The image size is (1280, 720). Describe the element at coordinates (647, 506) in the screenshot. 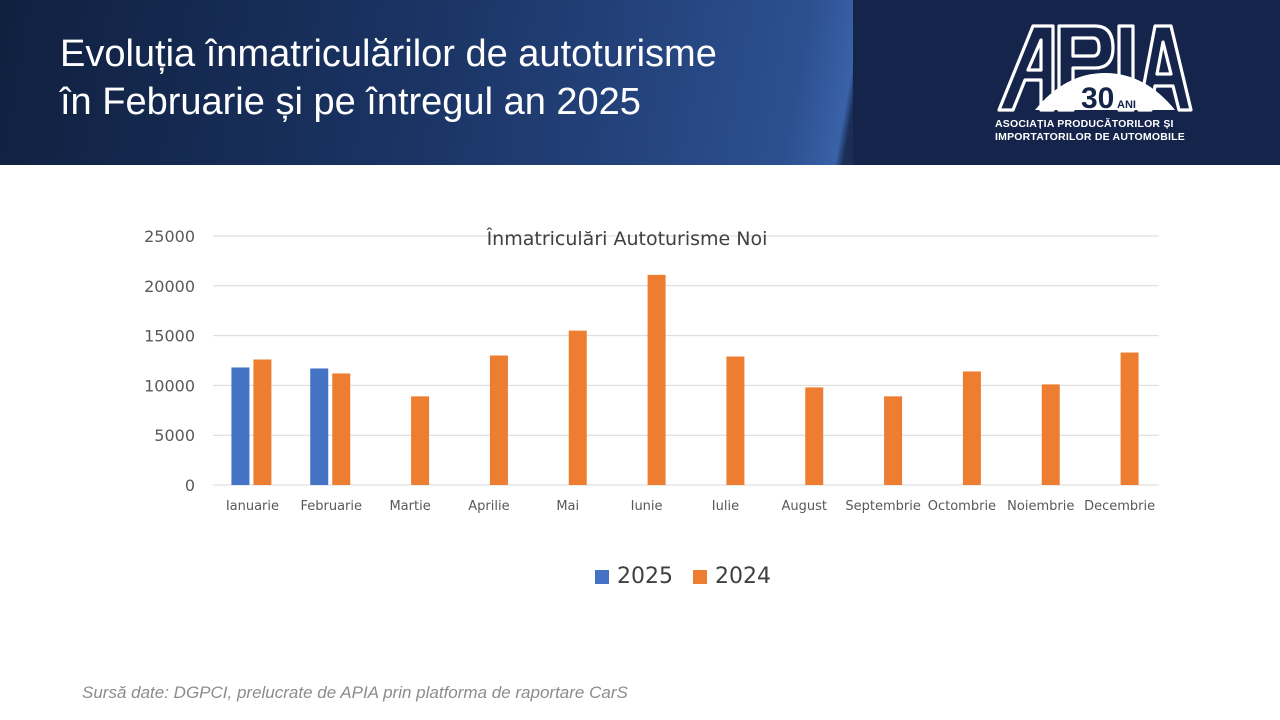

I see `x-tick-label: Iunie` at that location.